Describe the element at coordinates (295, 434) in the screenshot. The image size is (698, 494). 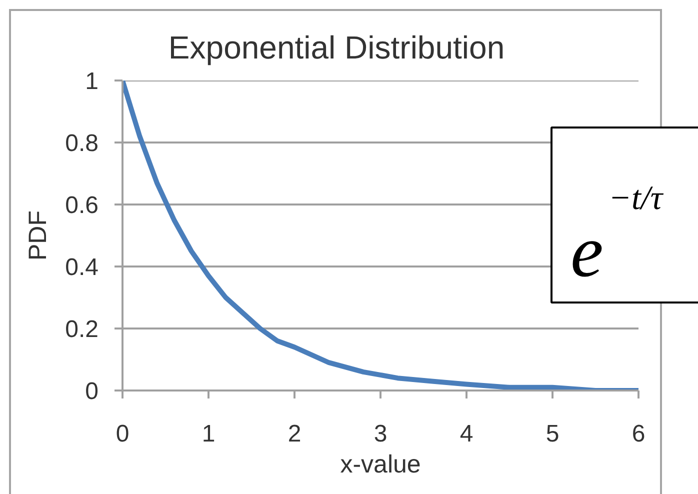
I see `x-tick-label: 2` at that location.